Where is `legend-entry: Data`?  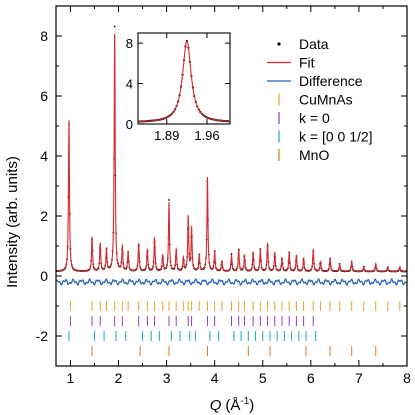
legend-entry: Data is located at coordinates (303, 44).